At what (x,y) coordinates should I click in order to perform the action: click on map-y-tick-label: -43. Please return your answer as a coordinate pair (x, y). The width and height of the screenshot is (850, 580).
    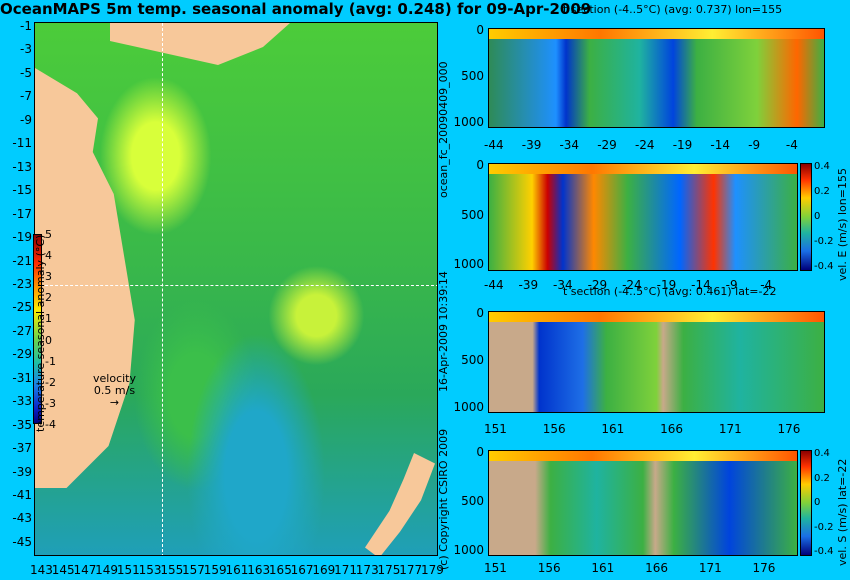
    Looking at the image, I should click on (22, 518).